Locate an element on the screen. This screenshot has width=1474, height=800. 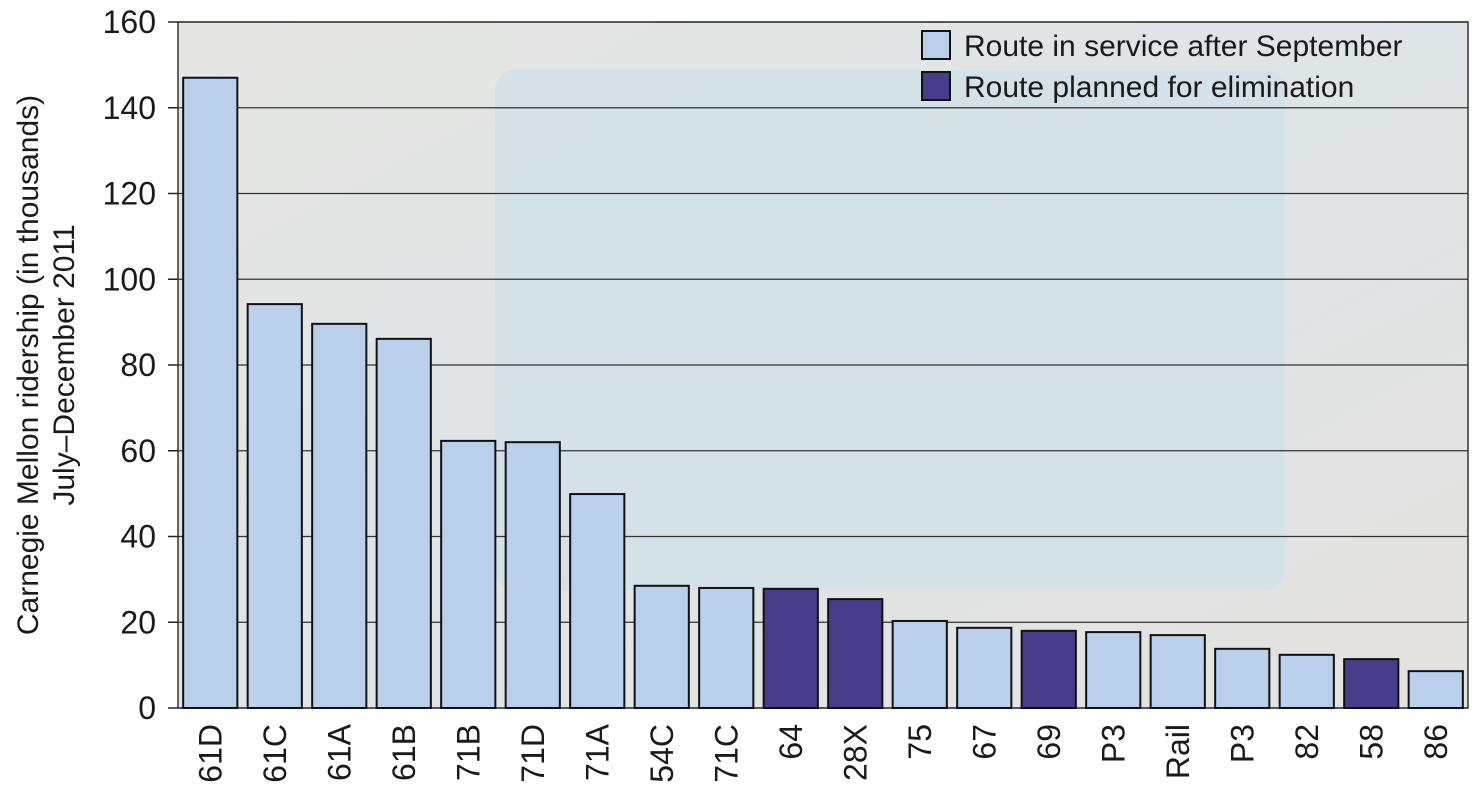
y-tick-label: 160 is located at coordinates (129, 22).